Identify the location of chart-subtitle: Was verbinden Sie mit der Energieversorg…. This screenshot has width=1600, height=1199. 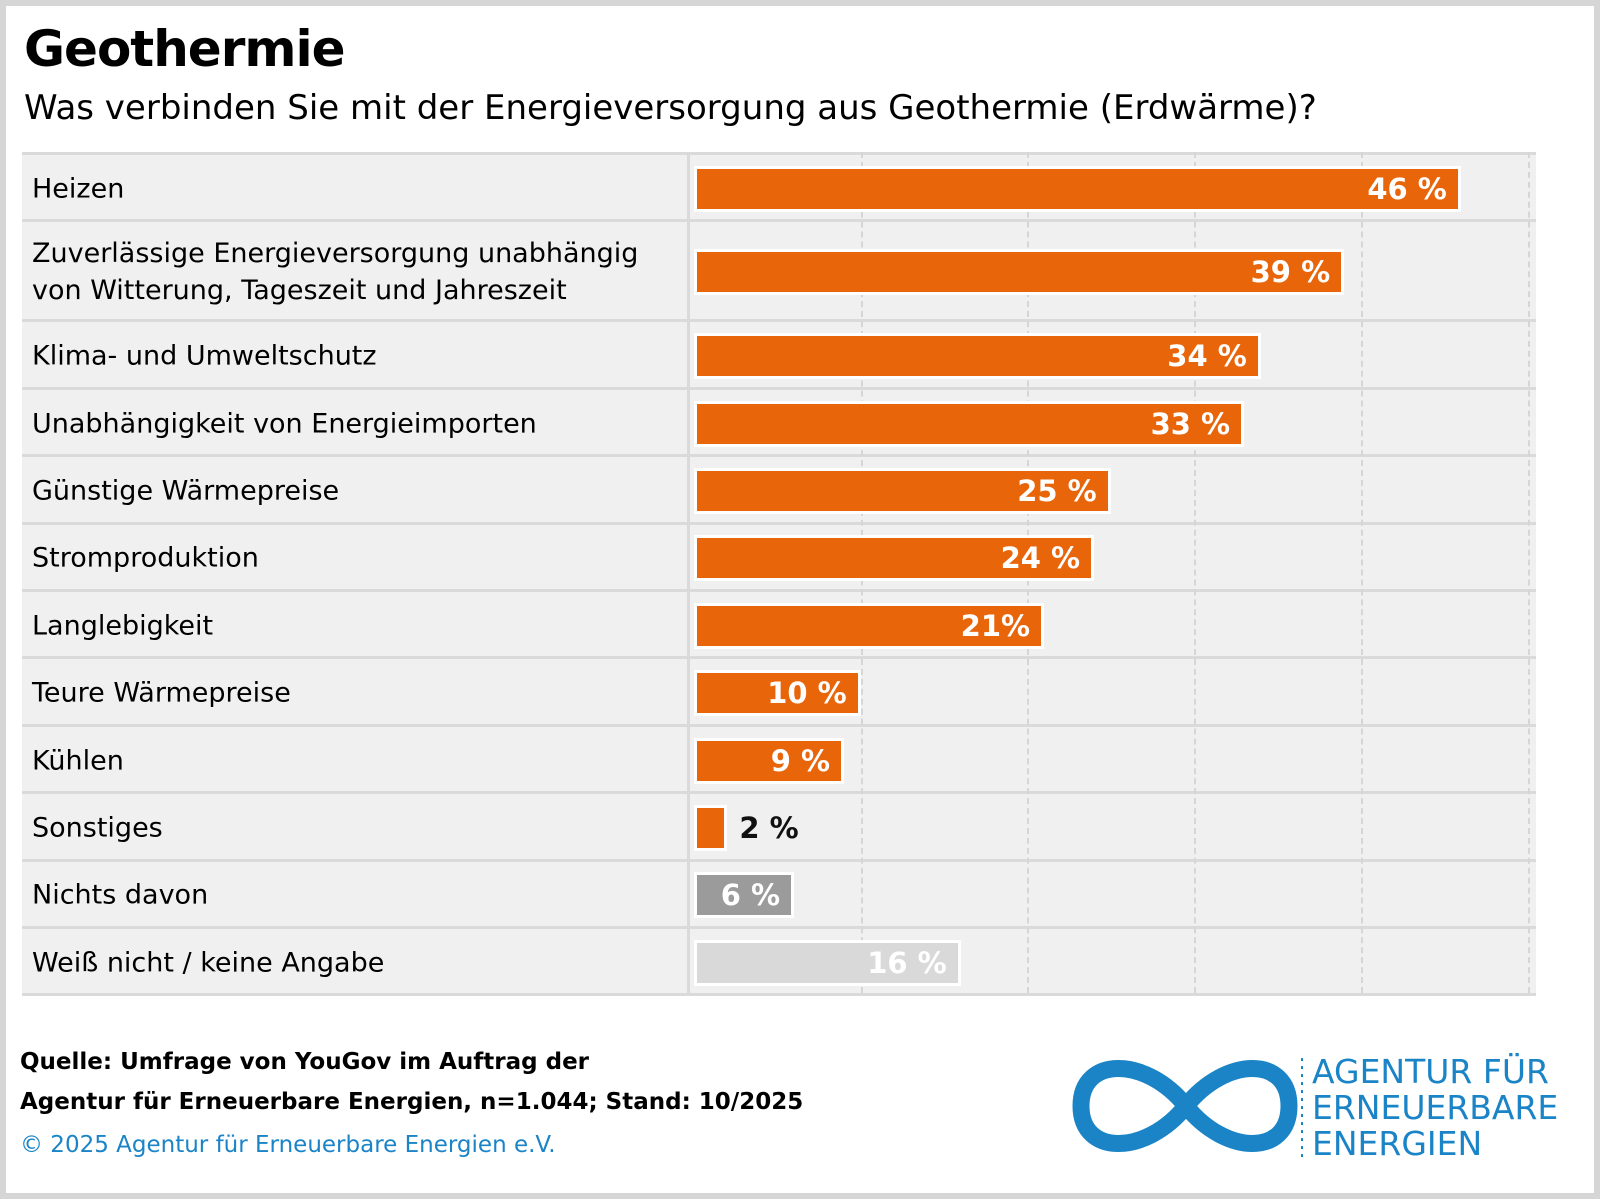
(670, 108).